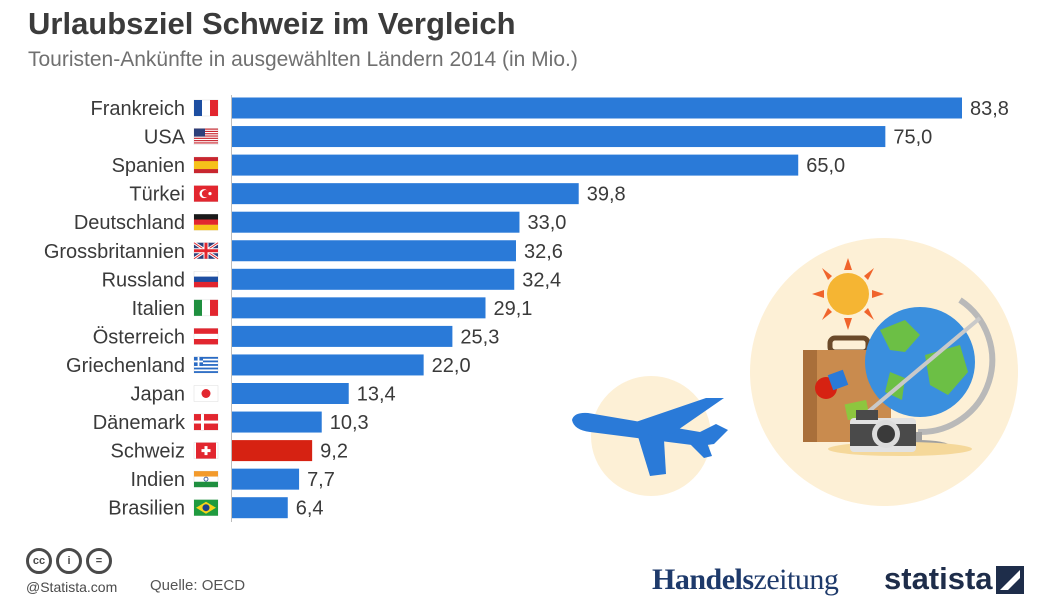 The image size is (1050, 599). I want to click on value-label: 22,0, so click(451, 366).